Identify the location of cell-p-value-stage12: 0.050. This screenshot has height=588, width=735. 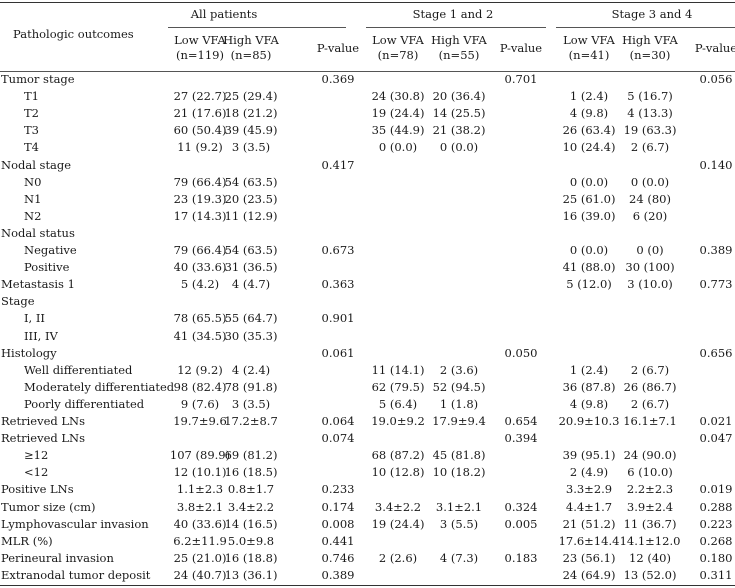
(521, 352).